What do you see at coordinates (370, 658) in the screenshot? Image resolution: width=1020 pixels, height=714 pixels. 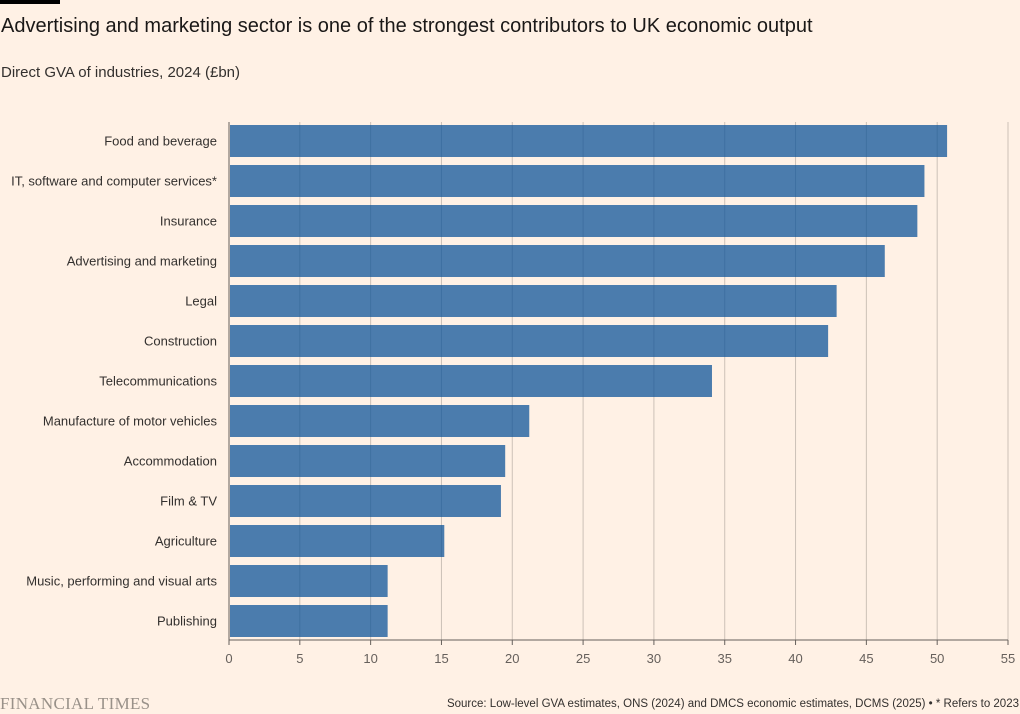 I see `x-tick-label: 10` at bounding box center [370, 658].